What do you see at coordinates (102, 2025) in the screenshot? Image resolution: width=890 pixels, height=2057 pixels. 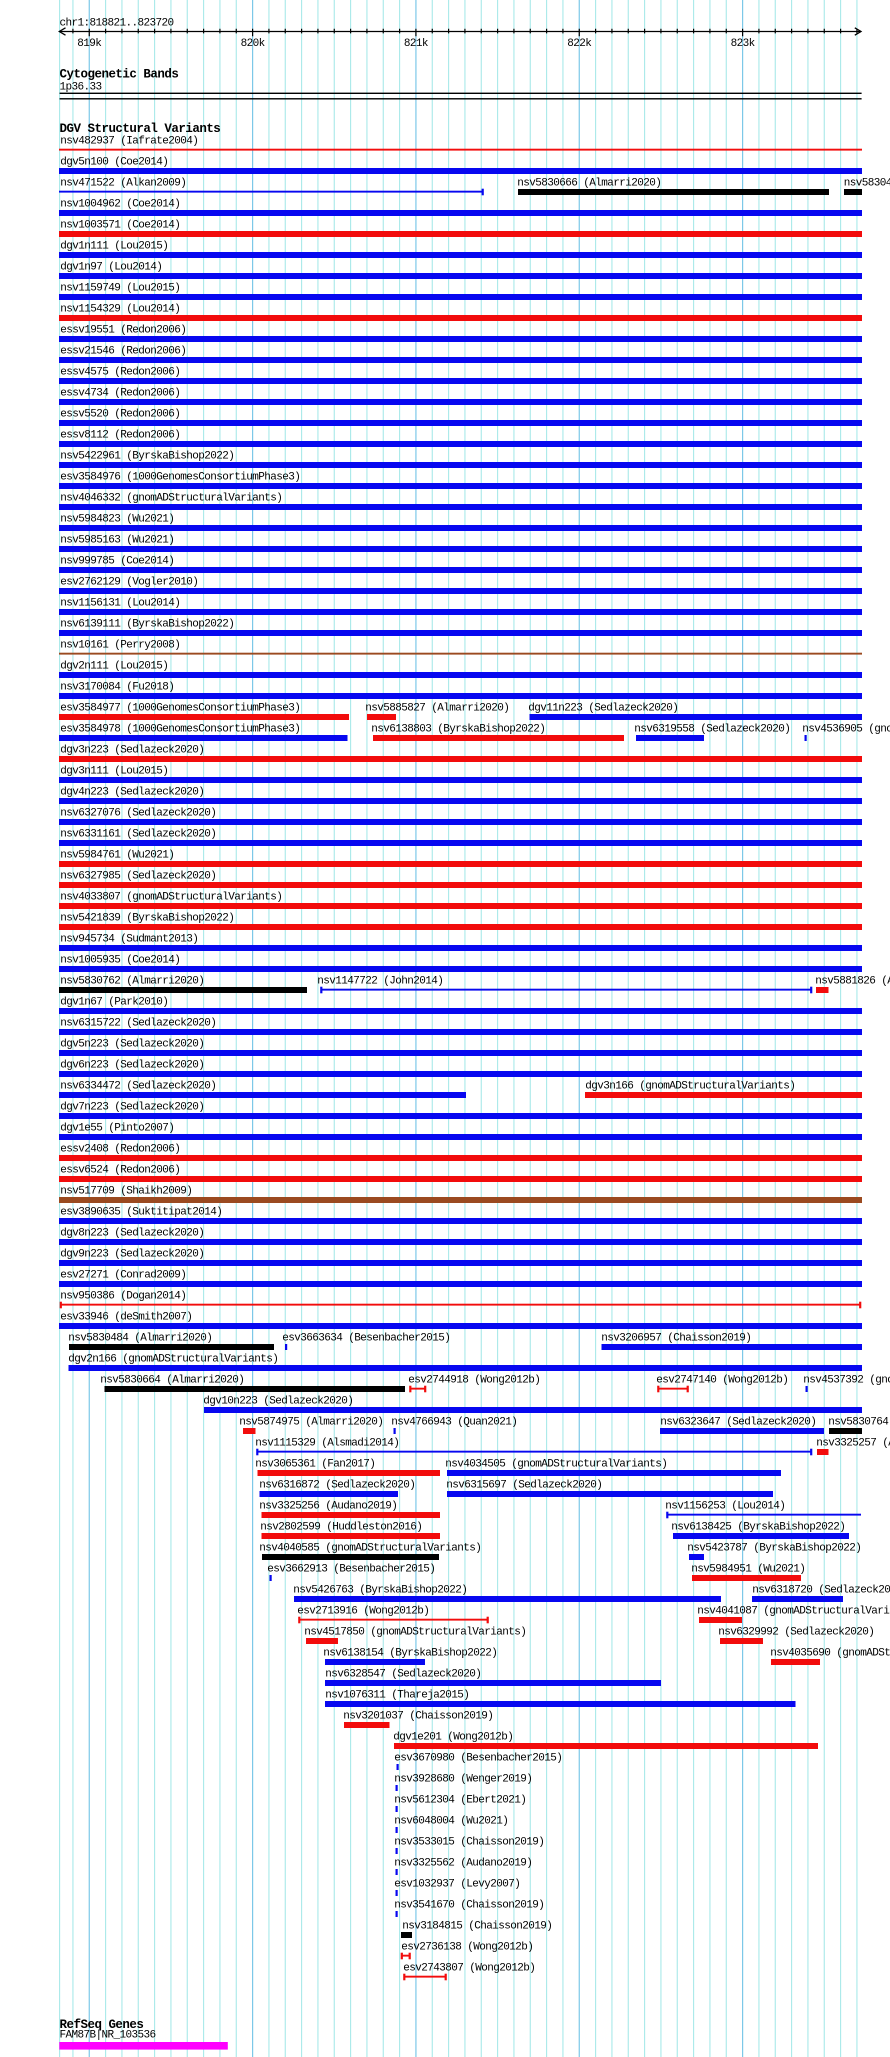 I see `svg-text: RefSeq Genes` at bounding box center [102, 2025].